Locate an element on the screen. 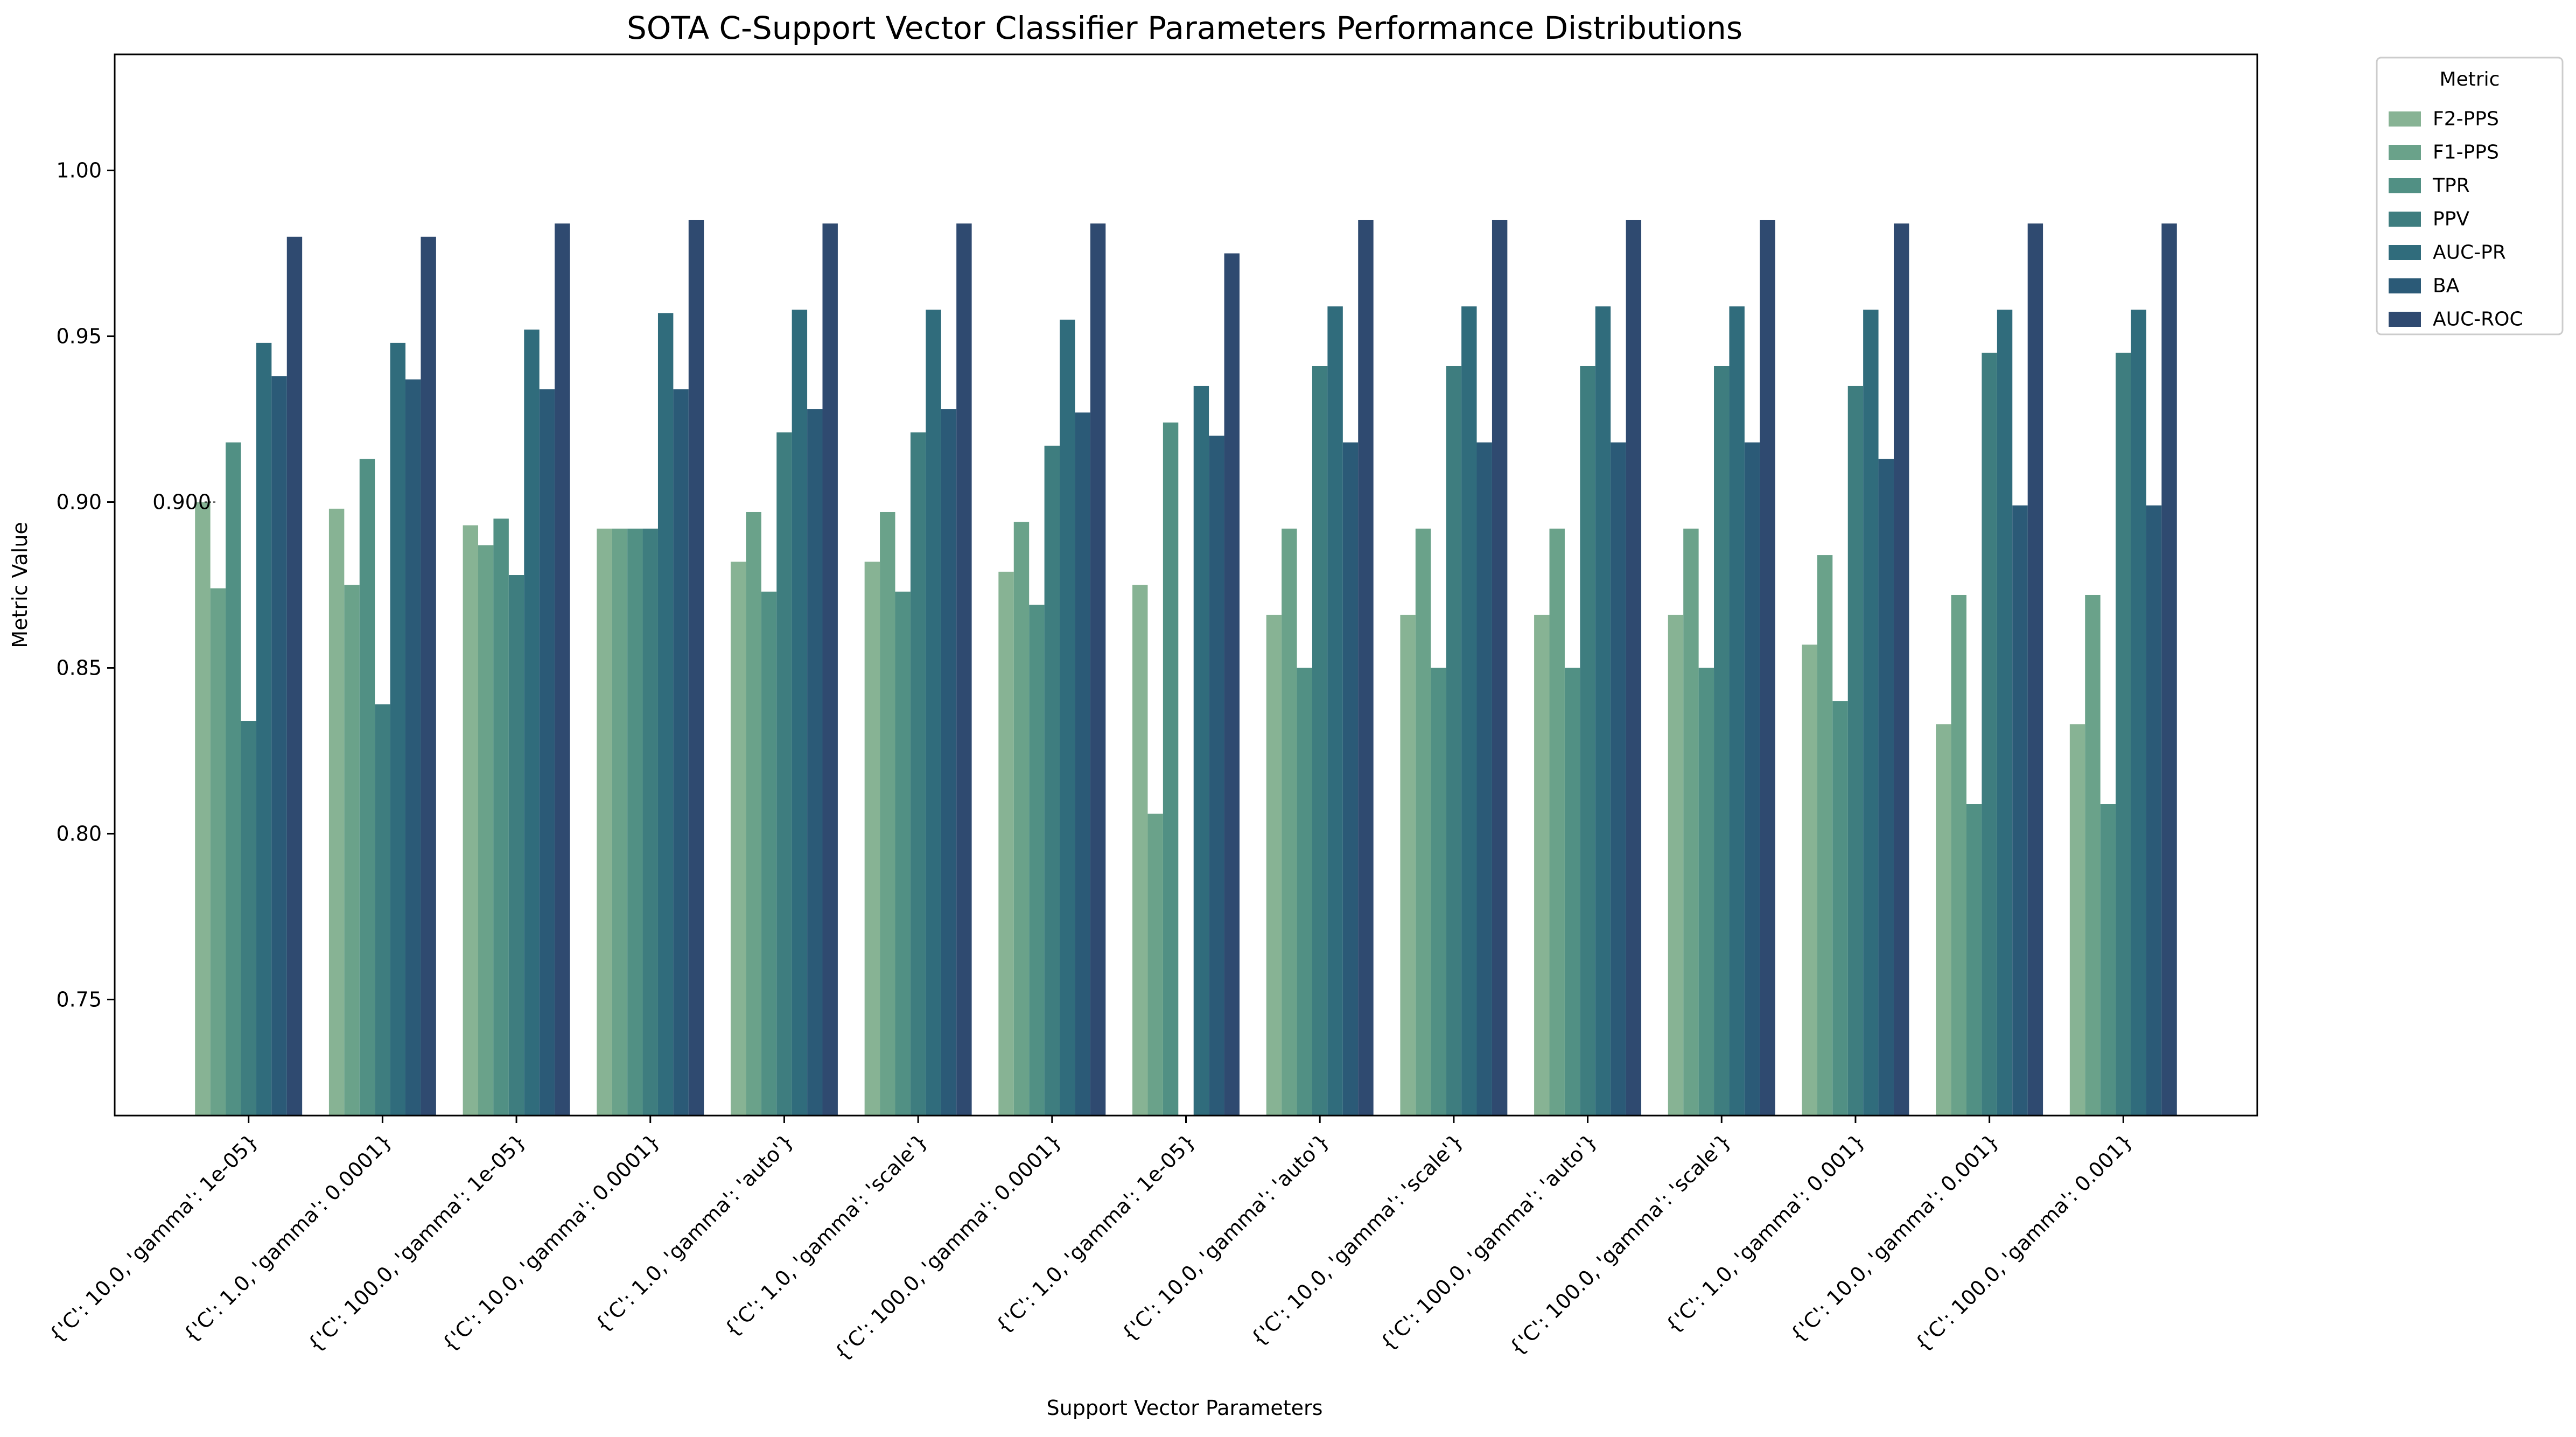 The width and height of the screenshot is (2576, 1437). legend-swatch-auc-roc is located at coordinates (2405, 320).